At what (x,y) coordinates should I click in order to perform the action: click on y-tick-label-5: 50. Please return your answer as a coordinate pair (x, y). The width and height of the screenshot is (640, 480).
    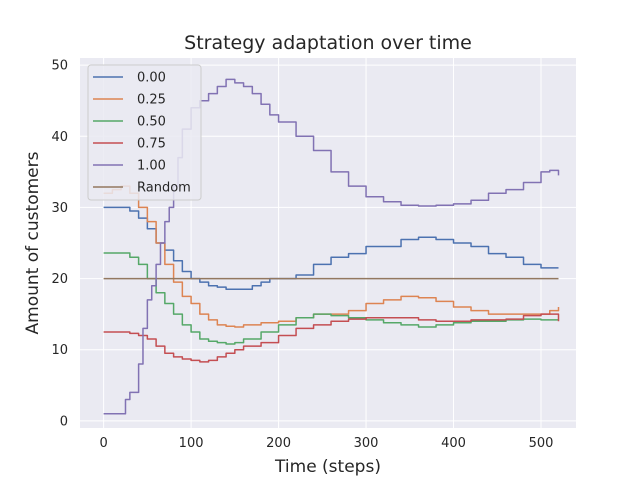
    Looking at the image, I should click on (59, 66).